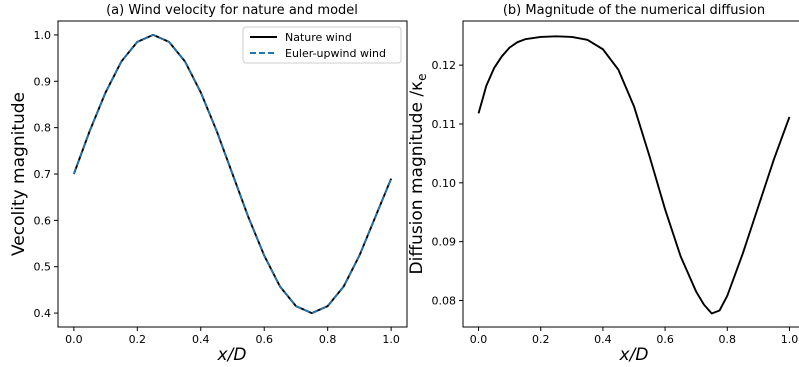 Image resolution: width=799 pixels, height=367 pixels. What do you see at coordinates (232, 10) in the screenshot?
I see `panel-a-title: (a) Wind velocity for nature and model` at bounding box center [232, 10].